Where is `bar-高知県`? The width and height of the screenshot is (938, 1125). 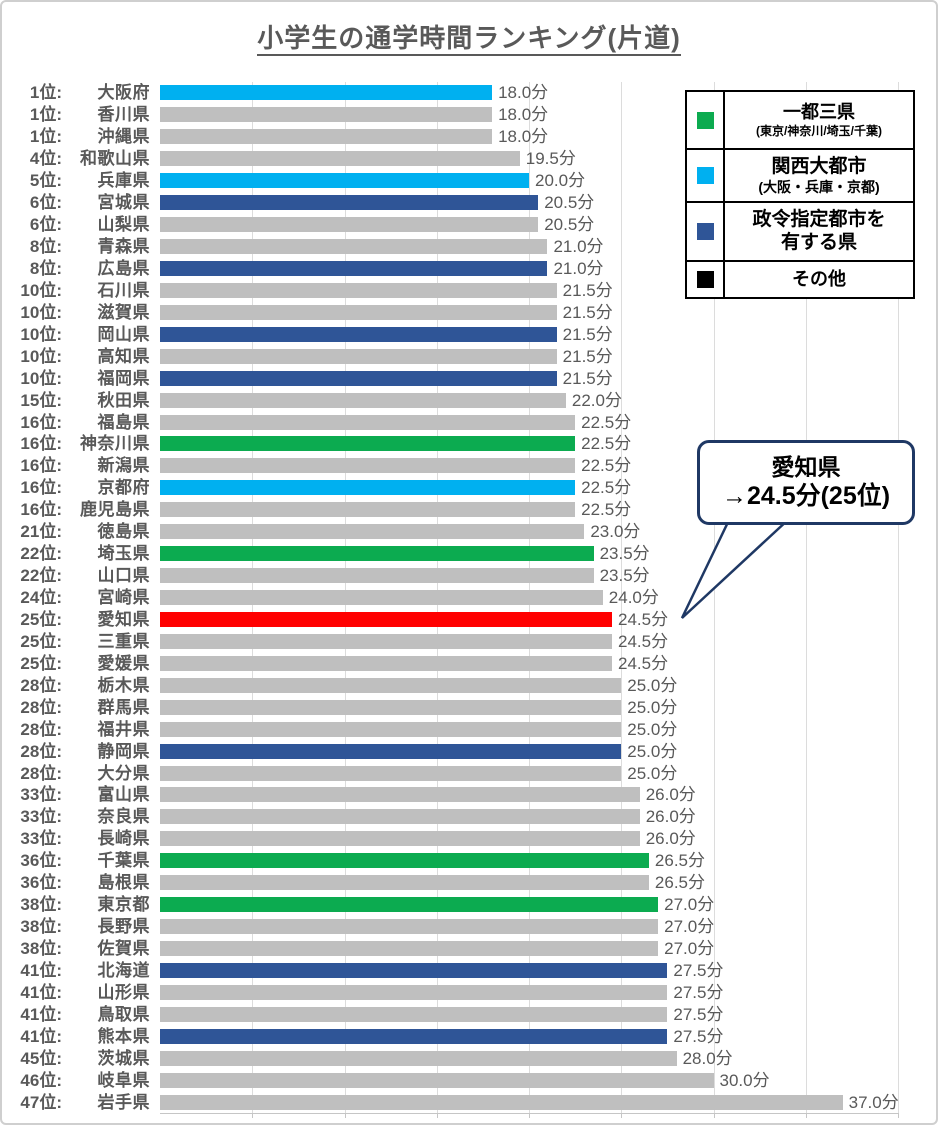
bar-高知県 is located at coordinates (358, 356).